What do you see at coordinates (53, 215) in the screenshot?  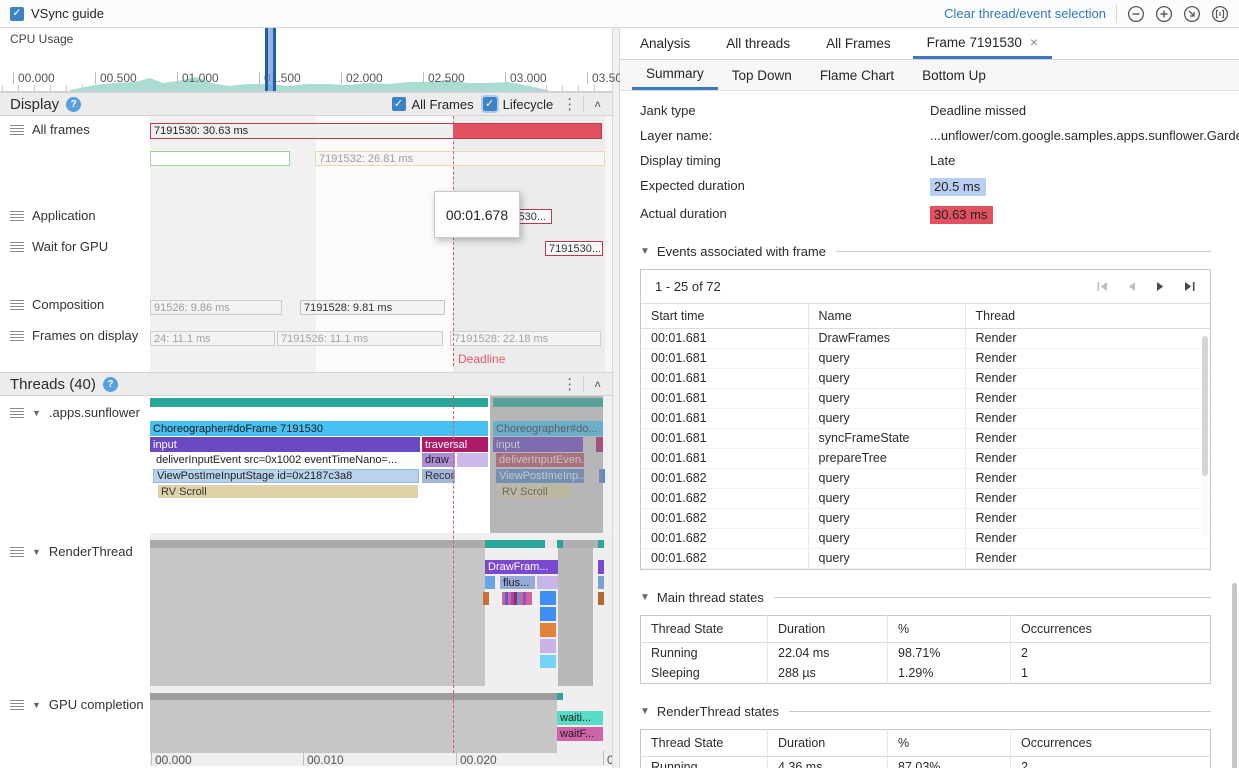 I see `display-track-label: Application` at bounding box center [53, 215].